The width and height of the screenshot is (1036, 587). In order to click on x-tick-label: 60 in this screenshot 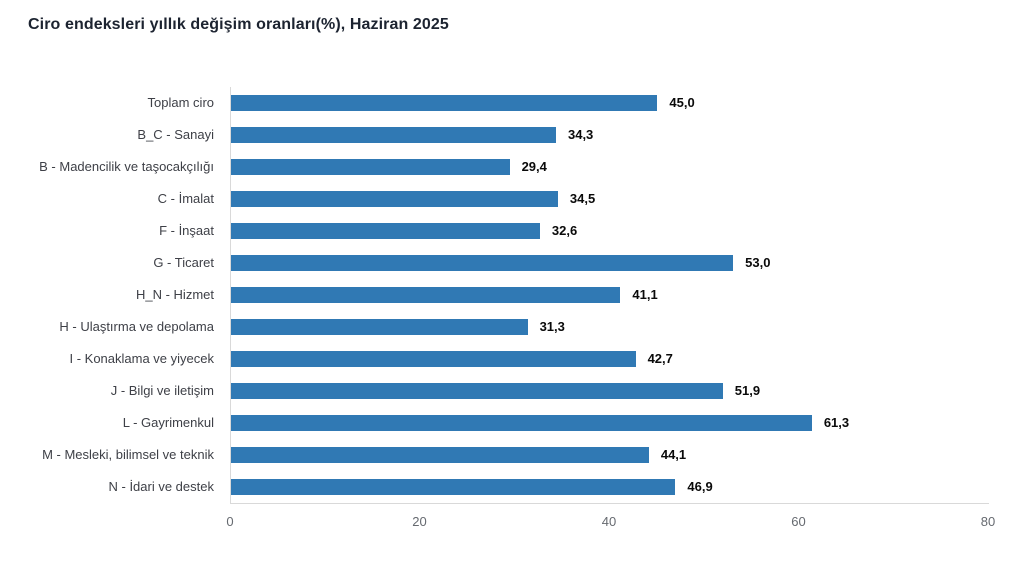, I will do `click(798, 521)`.